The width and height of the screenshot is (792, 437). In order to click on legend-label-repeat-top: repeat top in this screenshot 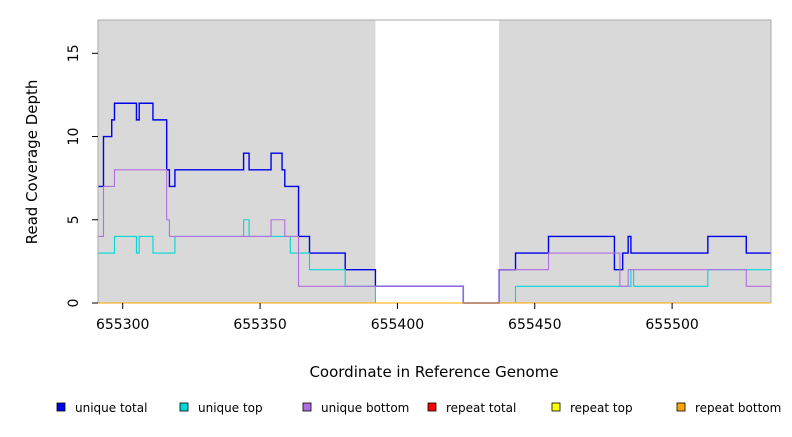, I will do `click(601, 408)`.